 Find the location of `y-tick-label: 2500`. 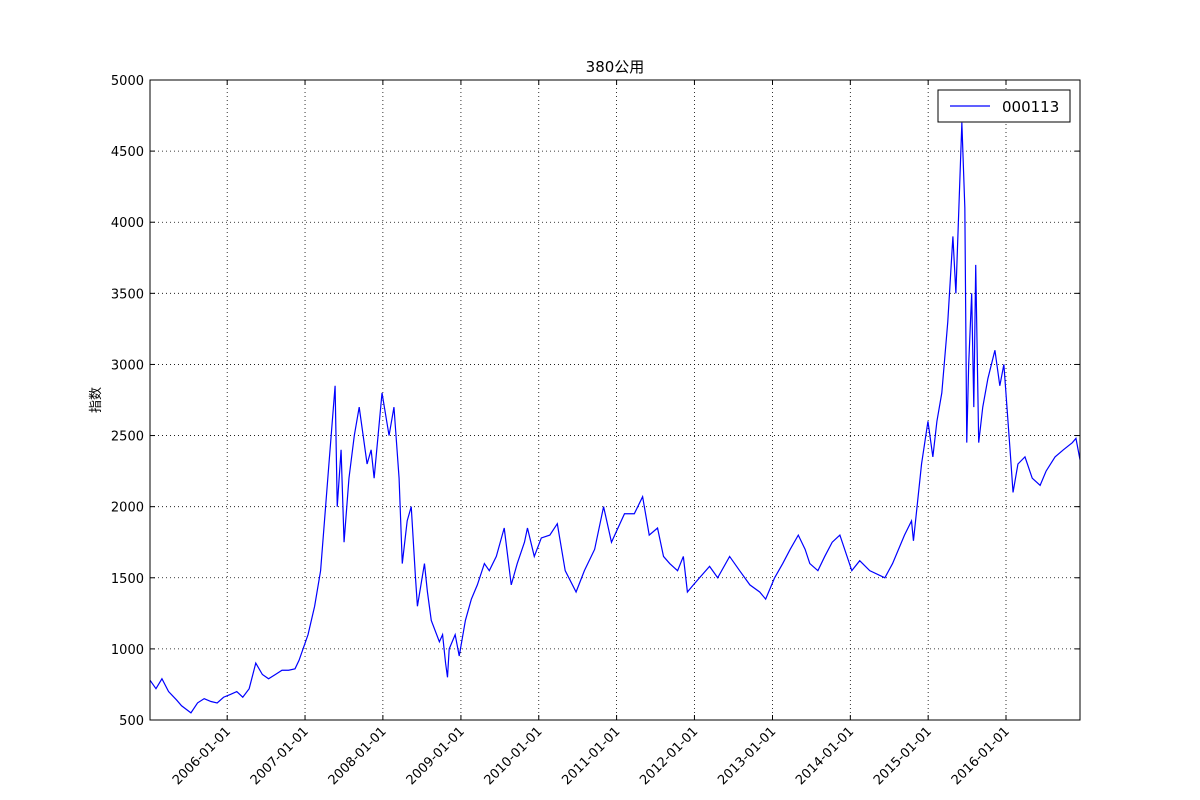

y-tick-label: 2500 is located at coordinates (127, 437).